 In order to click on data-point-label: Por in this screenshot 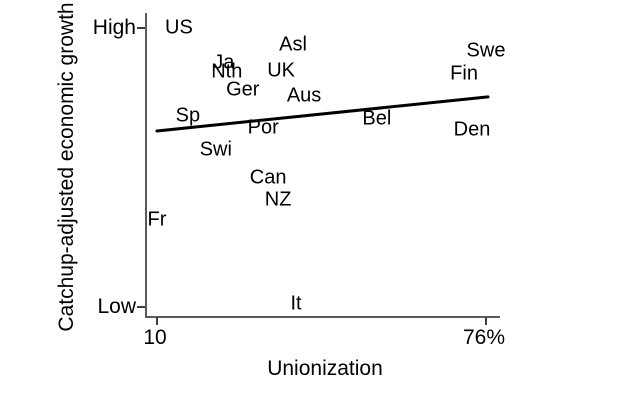, I will do `click(263, 127)`.